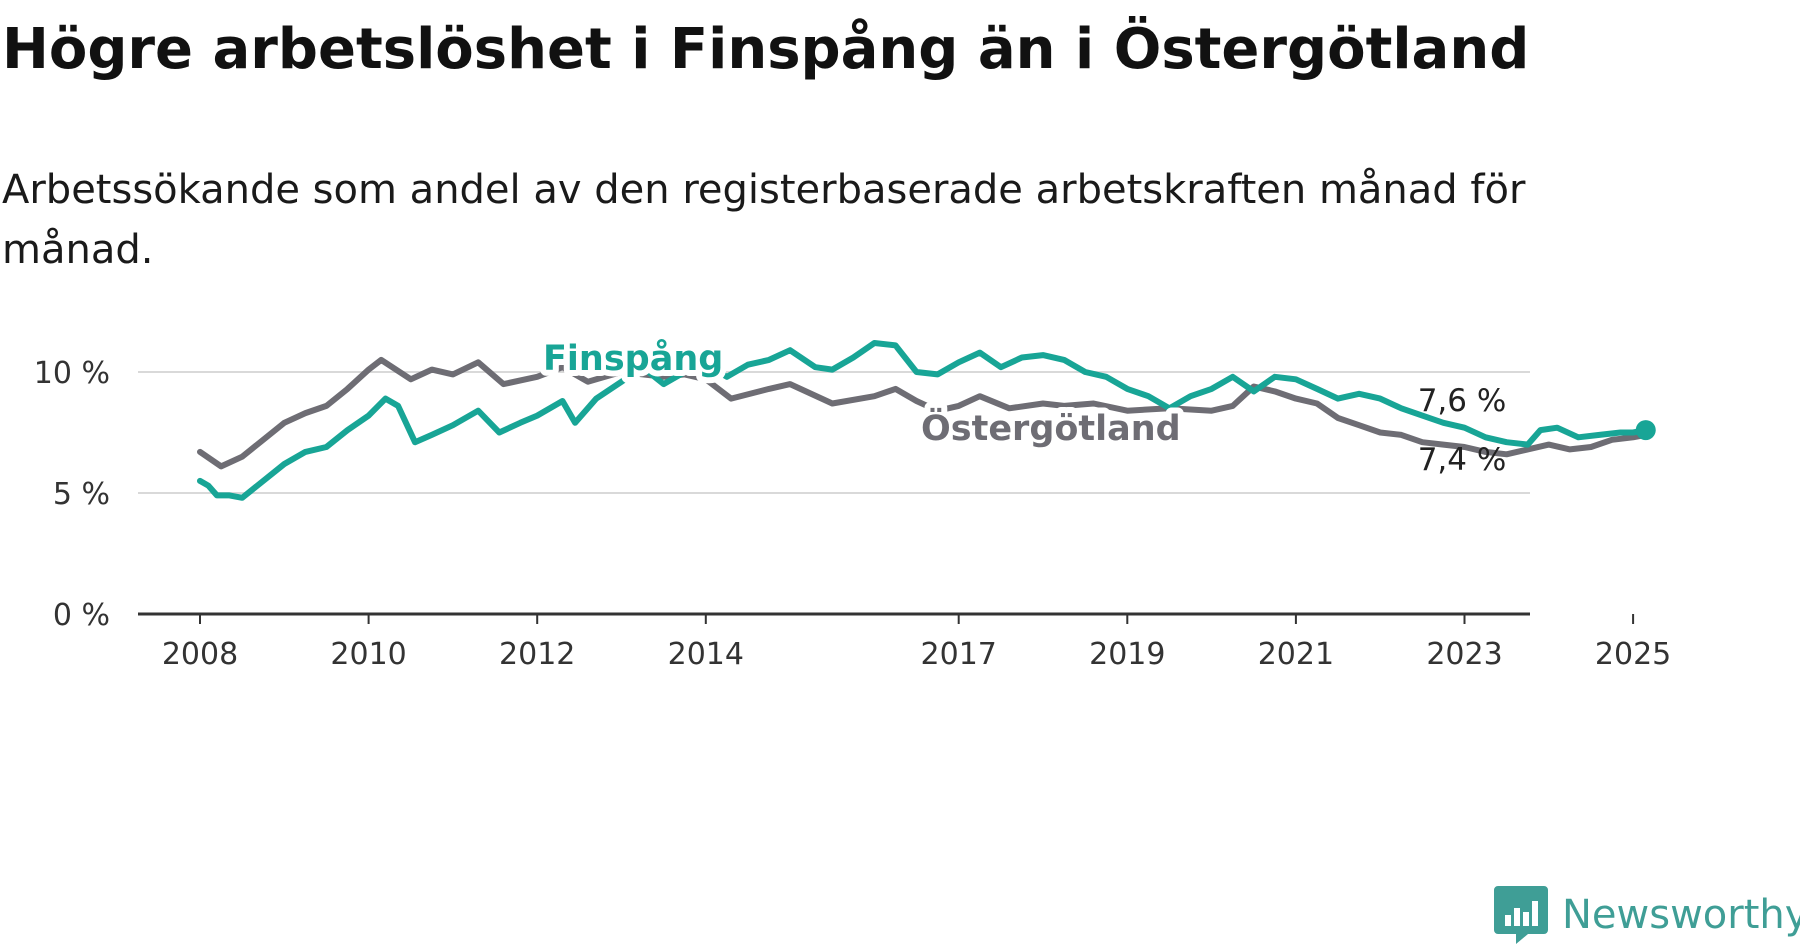 The width and height of the screenshot is (1800, 948). I want to click on series-line-finspng, so click(923, 420).